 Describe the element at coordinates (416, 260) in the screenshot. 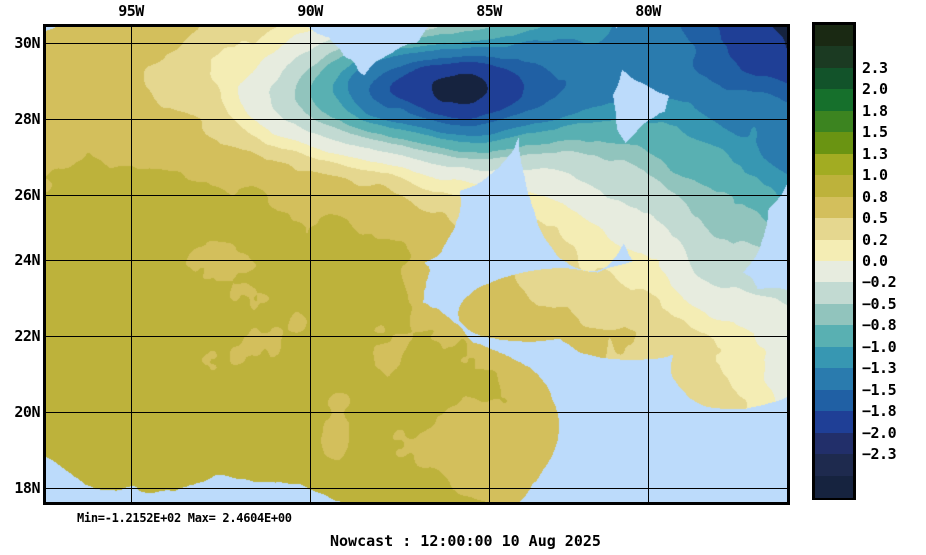

I see `gridline-lat-24n` at that location.